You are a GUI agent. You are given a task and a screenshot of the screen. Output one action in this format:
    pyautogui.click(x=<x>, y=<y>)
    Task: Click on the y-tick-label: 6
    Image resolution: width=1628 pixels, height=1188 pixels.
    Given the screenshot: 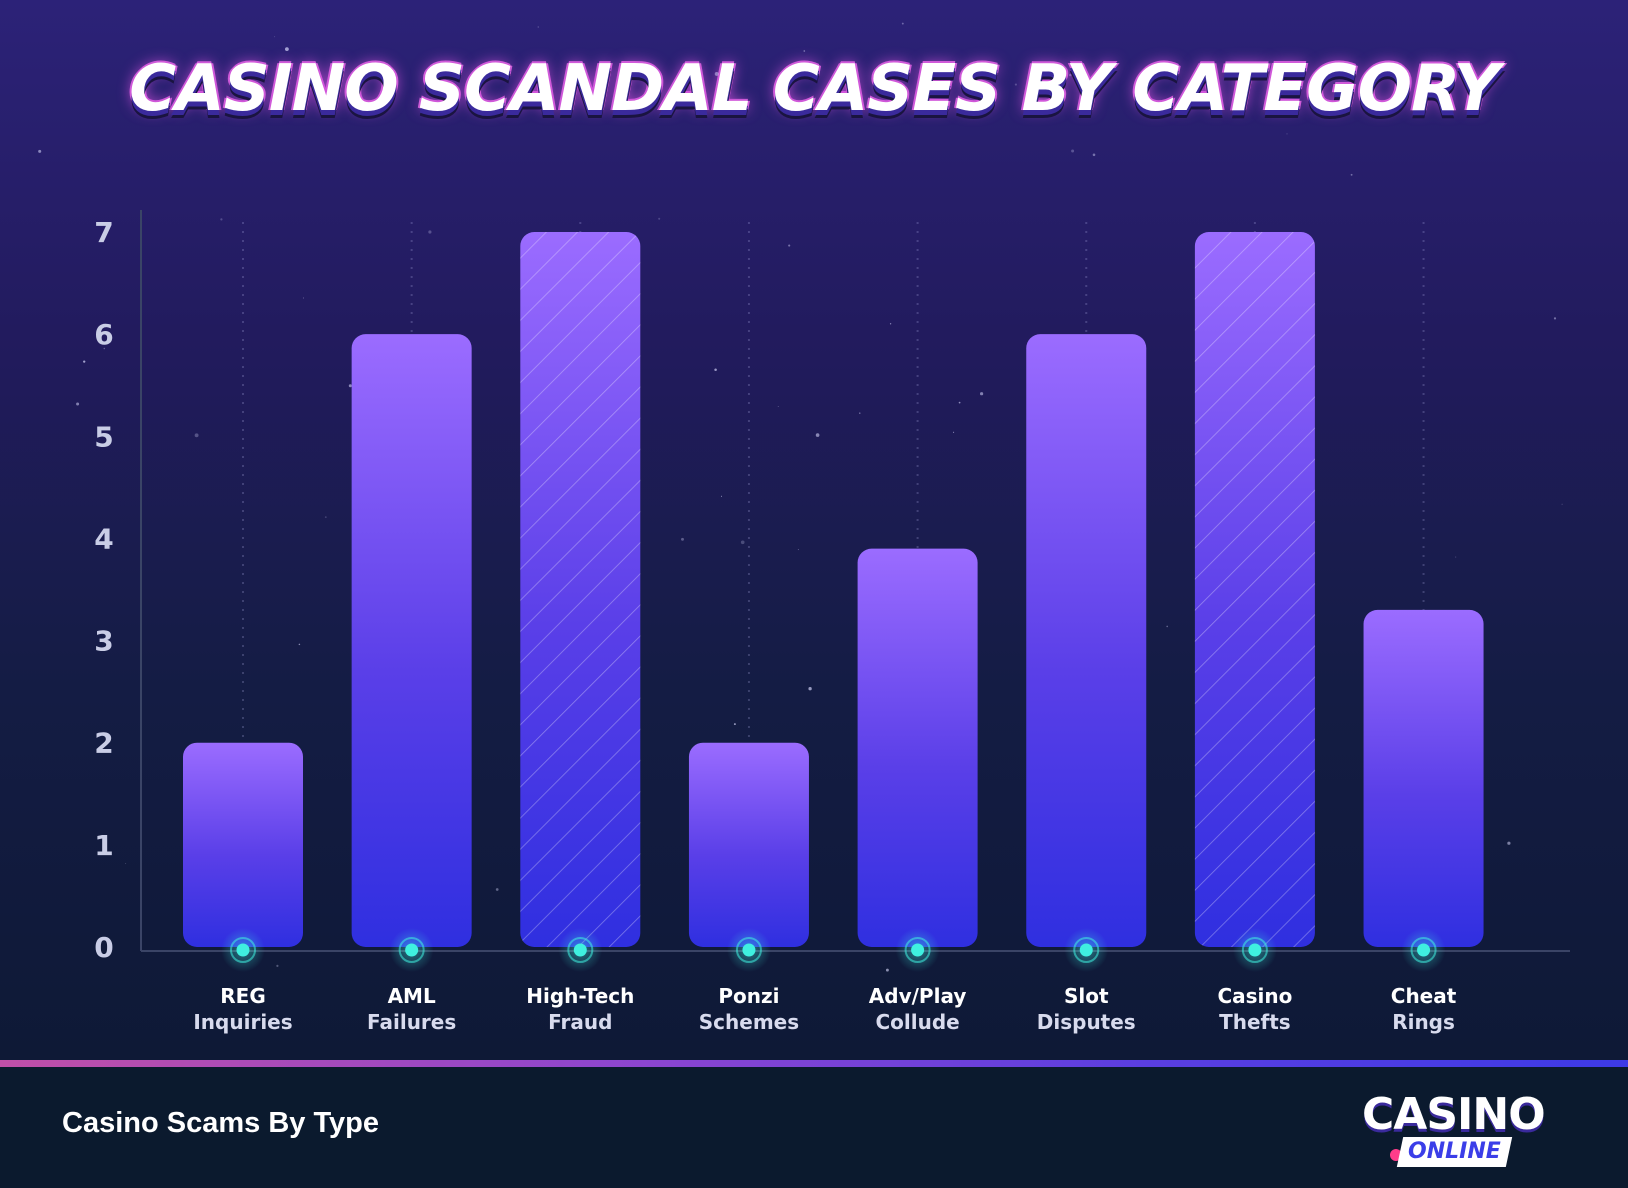 What is the action you would take?
    pyautogui.click(x=103, y=334)
    